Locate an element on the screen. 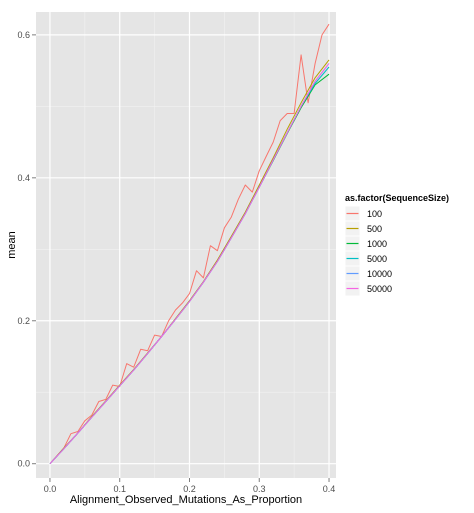 The image size is (474, 513). y-tick-label: 0.4 is located at coordinates (23, 178).